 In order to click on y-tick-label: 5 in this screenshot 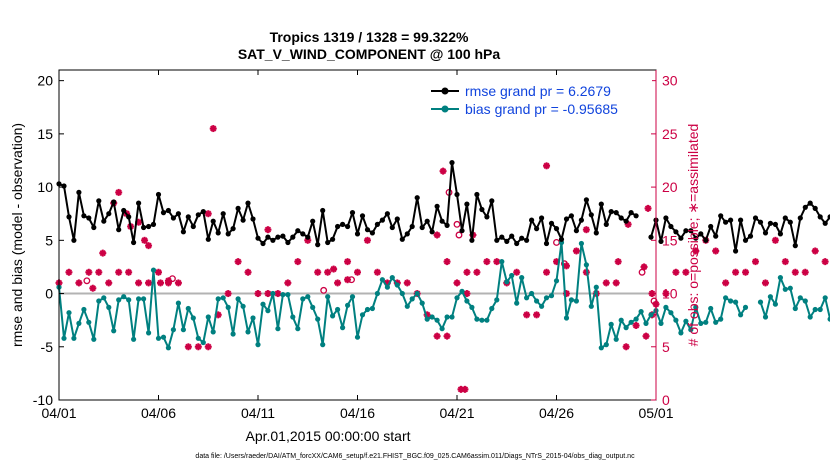, I will do `click(49, 240)`.